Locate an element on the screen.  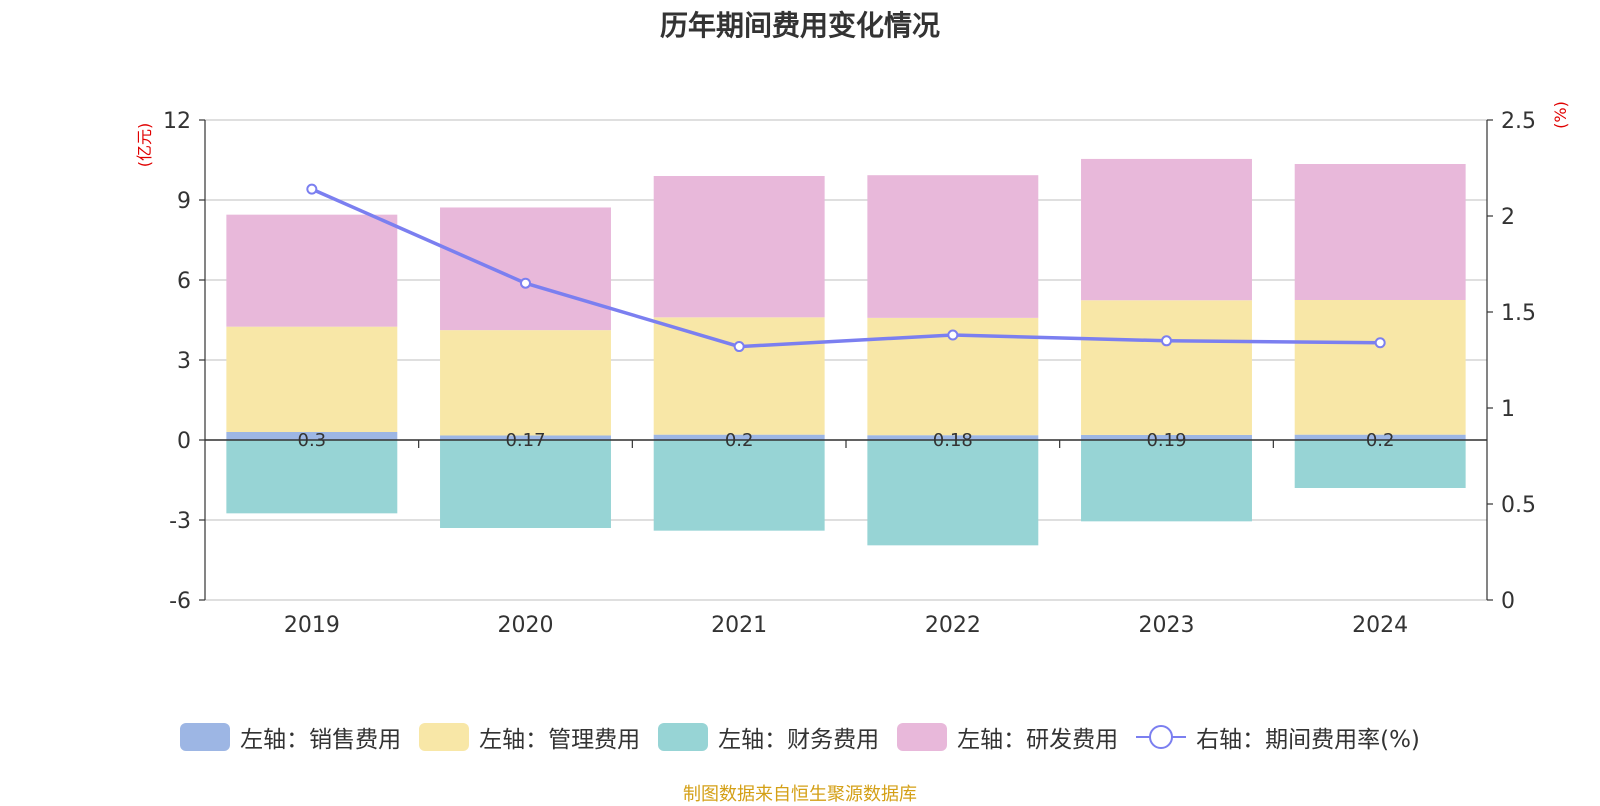
legend-item-rnd: 左轴：研发费用 is located at coordinates (1007, 737).